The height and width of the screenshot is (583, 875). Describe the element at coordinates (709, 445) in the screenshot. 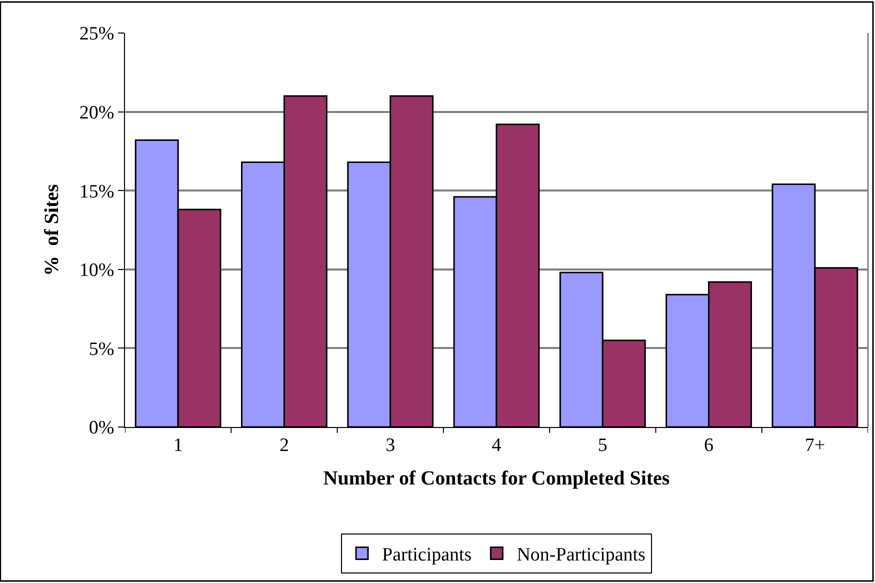

I see `x-tick-label: 6` at that location.